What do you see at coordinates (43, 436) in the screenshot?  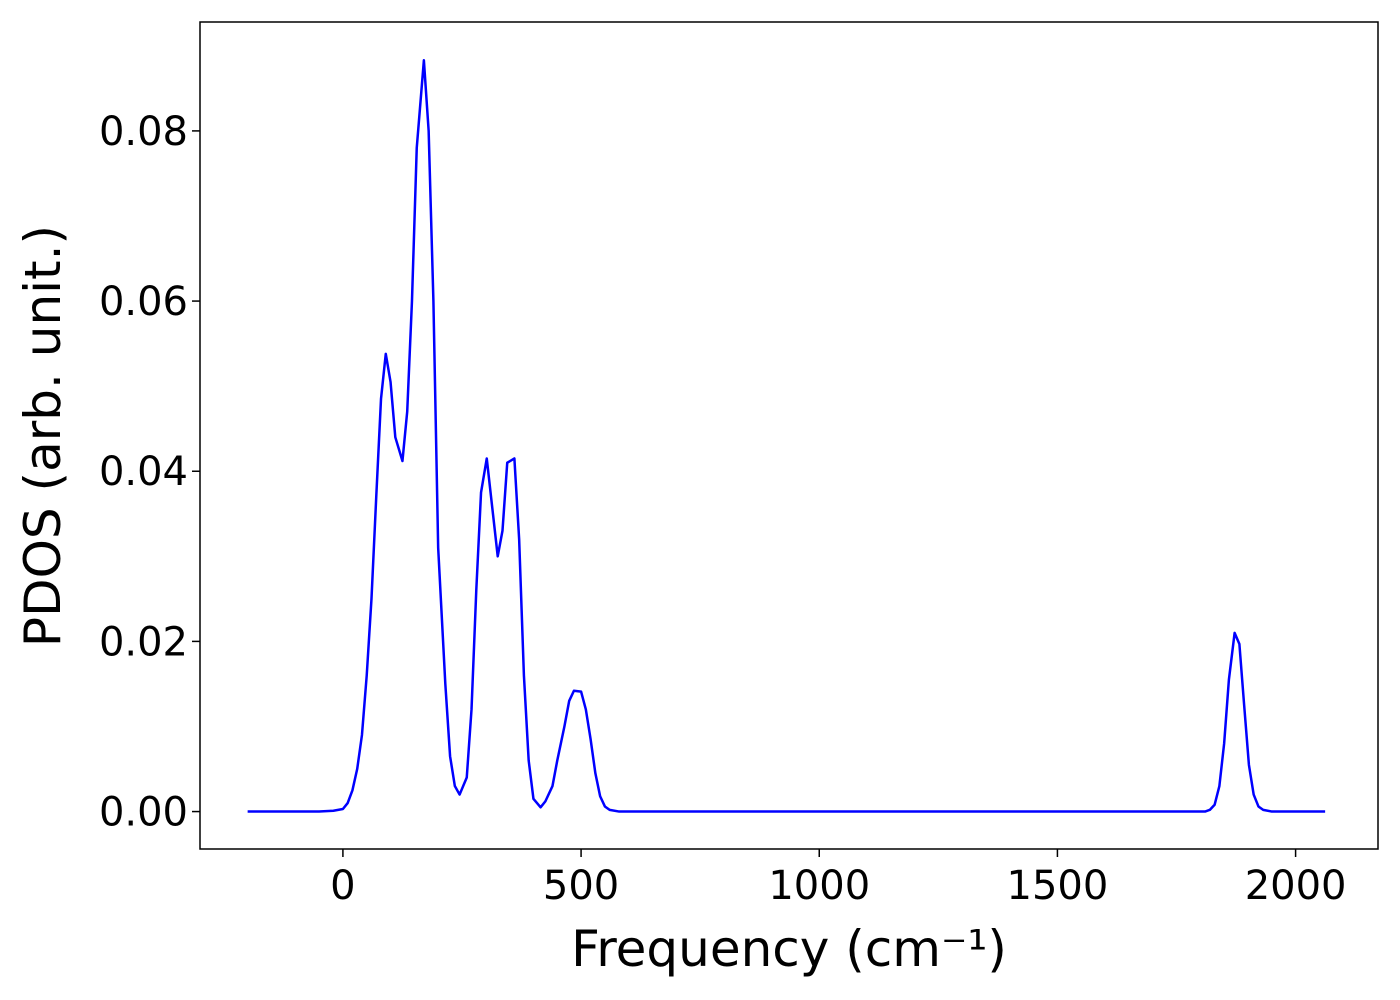 I see `y-axis-label: PDOS (arb. unit.)` at bounding box center [43, 436].